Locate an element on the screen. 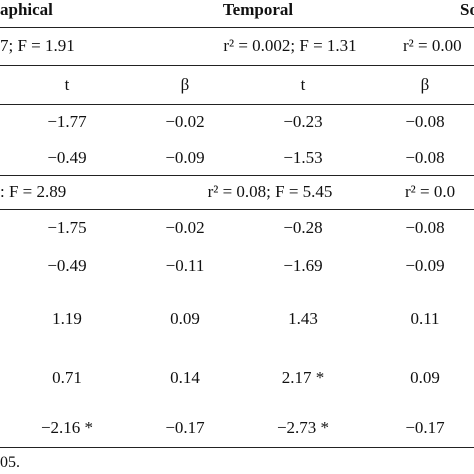 This screenshot has width=474, height=474. model-fit: r² = 0.002; F = 1.31 is located at coordinates (290, 45).